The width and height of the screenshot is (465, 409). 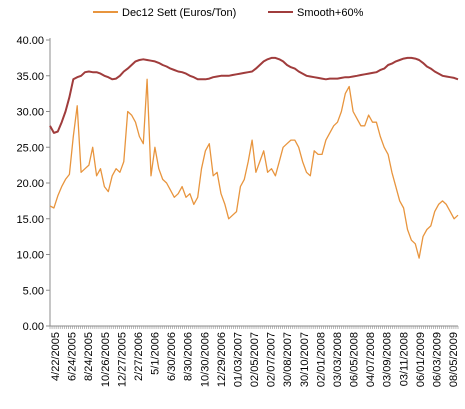 What do you see at coordinates (122, 359) in the screenshot?
I see `x-tick-label: 12/27/2005` at bounding box center [122, 359].